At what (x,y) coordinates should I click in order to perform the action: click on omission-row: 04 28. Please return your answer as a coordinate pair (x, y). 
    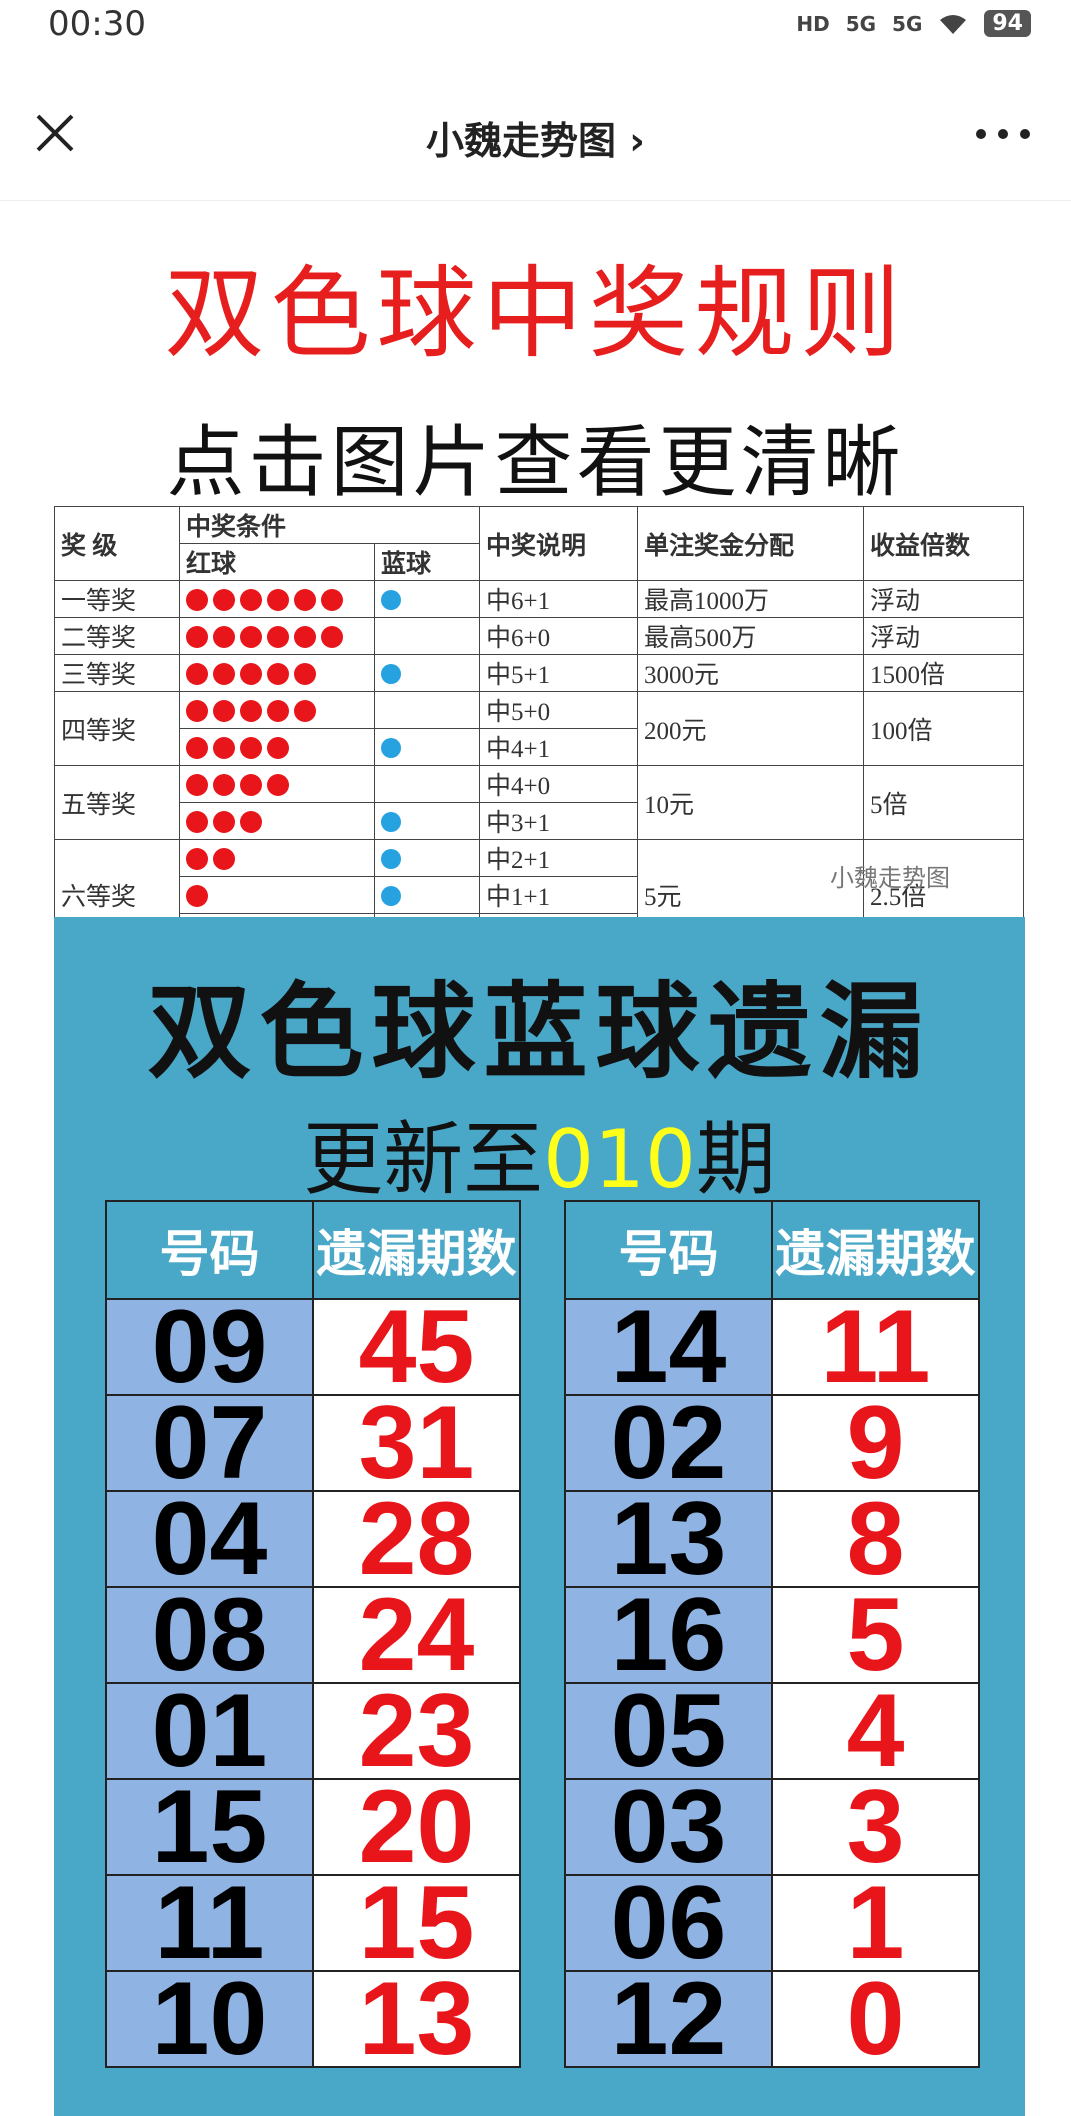
    Looking at the image, I should click on (313, 1539).